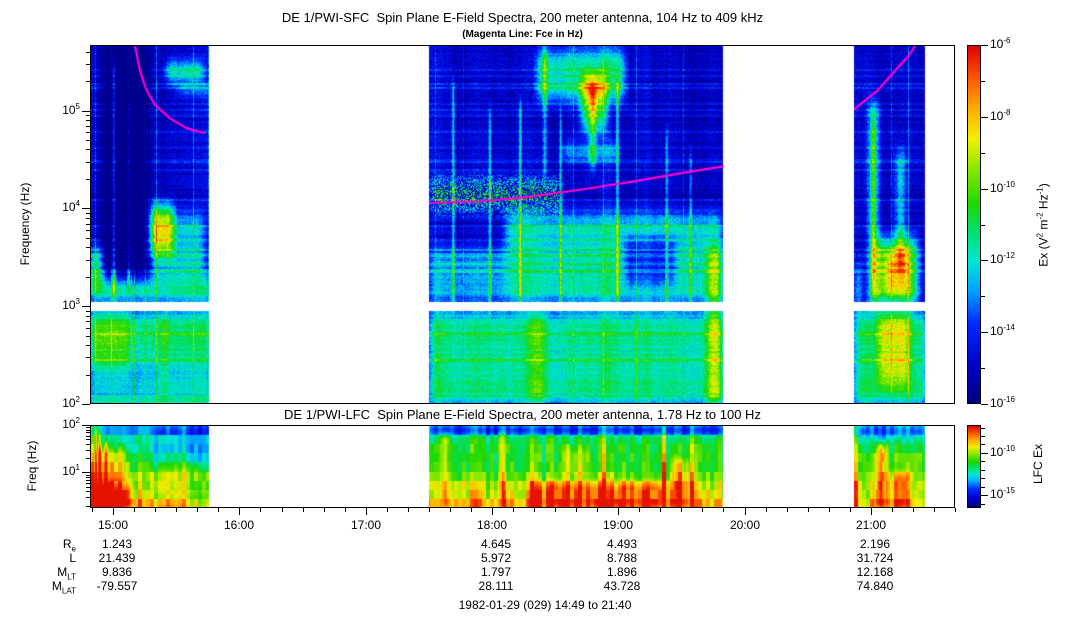 This screenshot has height=620, width=1083. Describe the element at coordinates (239, 525) in the screenshot. I see `time-tick-label: 16:00` at that location.